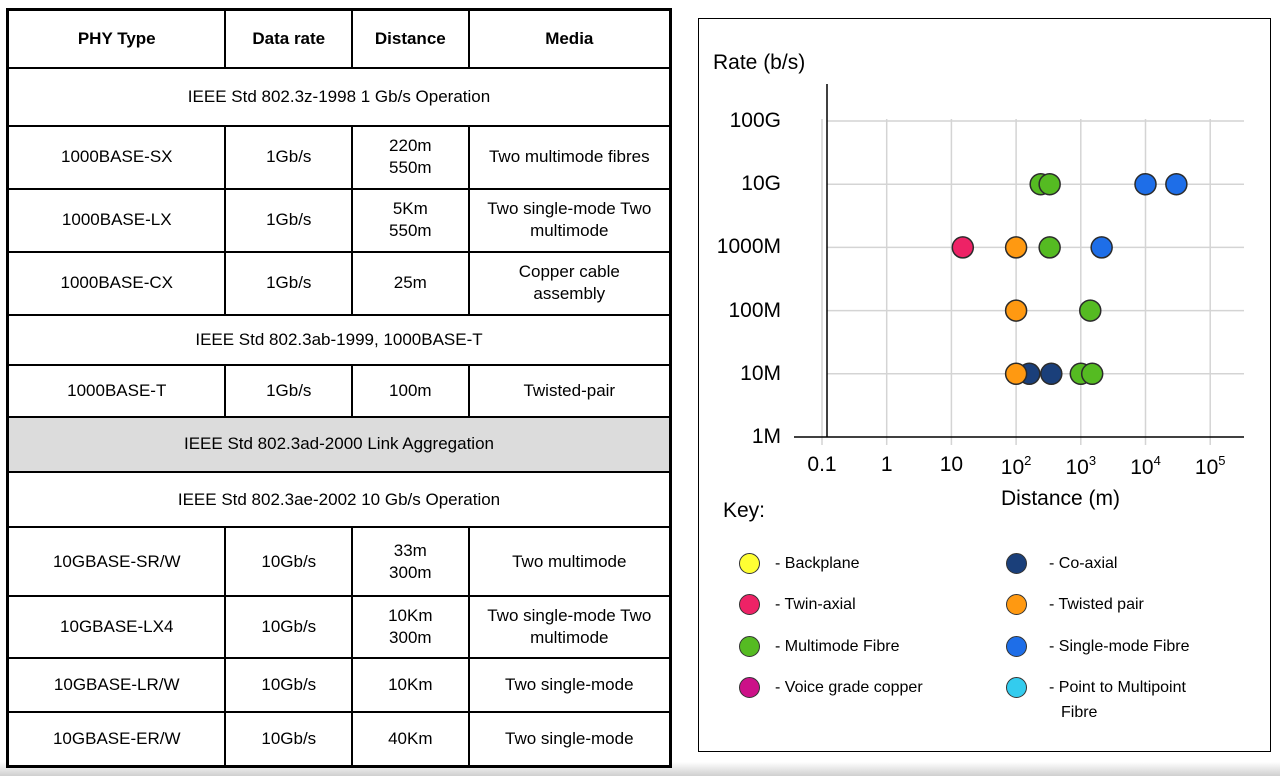 This screenshot has height=776, width=1280. I want to click on header-phy-type: PHY Type, so click(116, 38).